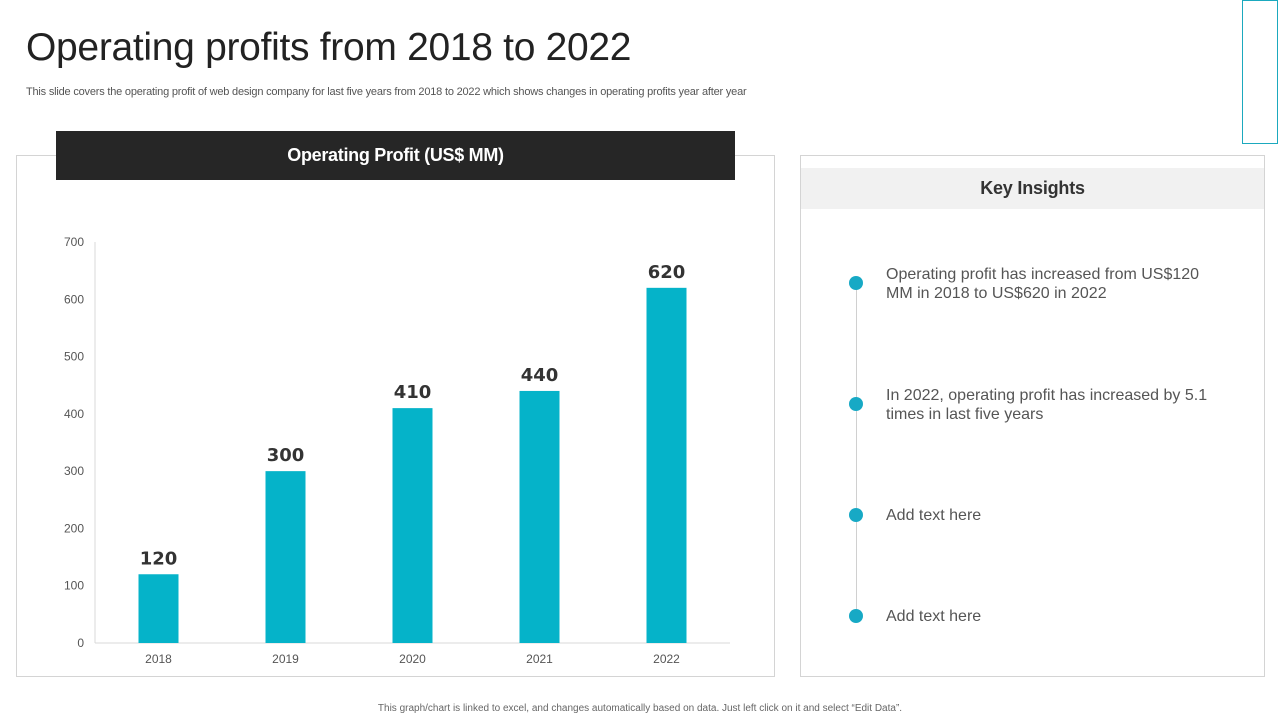  Describe the element at coordinates (540, 375) in the screenshot. I see `data-label-2021: 440` at that location.